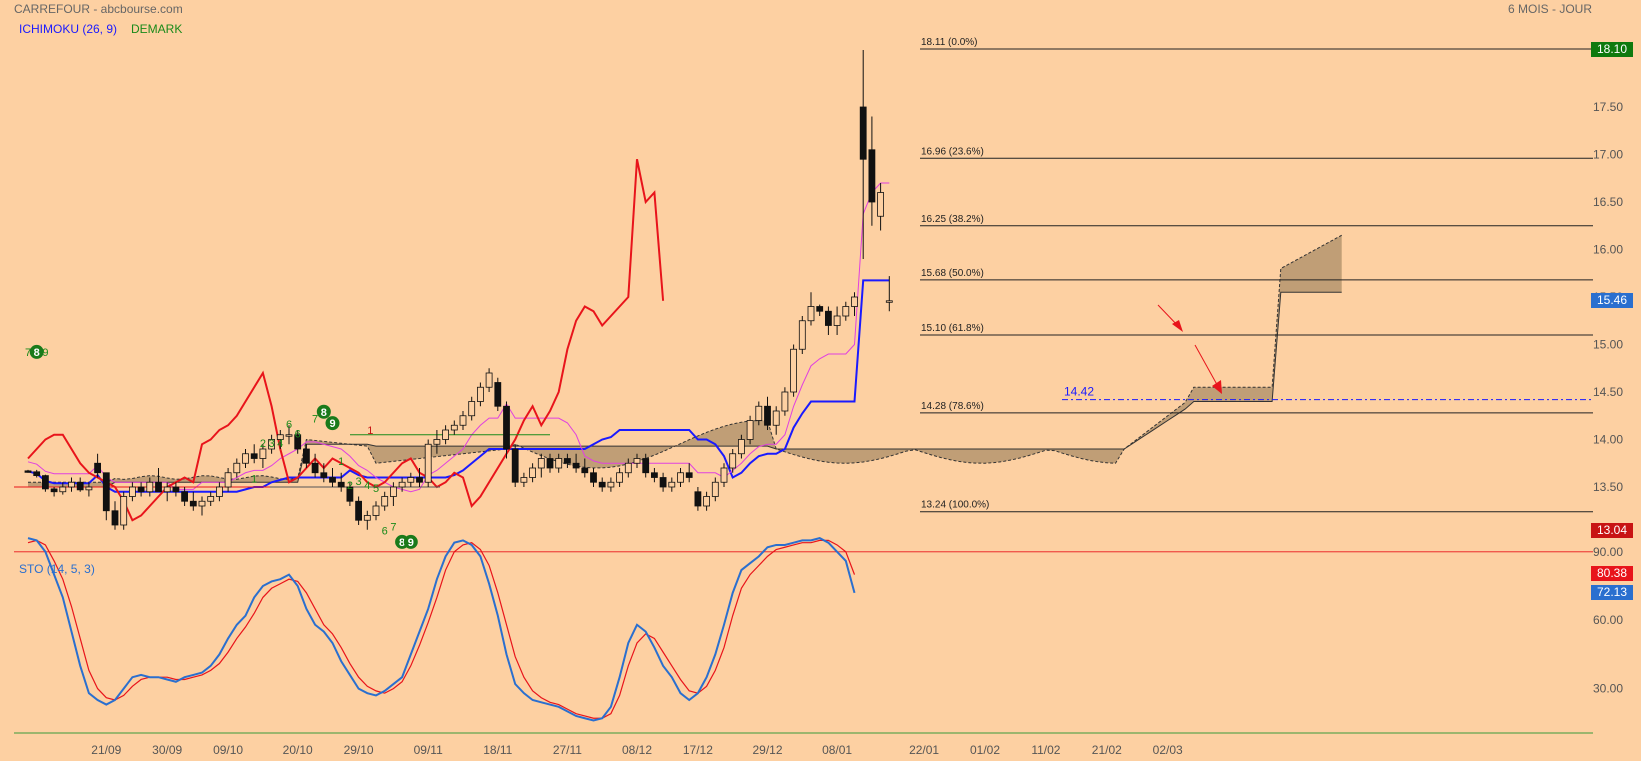 The width and height of the screenshot is (1641, 761). What do you see at coordinates (350, 486) in the screenshot?
I see `demark-count-label: 2` at bounding box center [350, 486].